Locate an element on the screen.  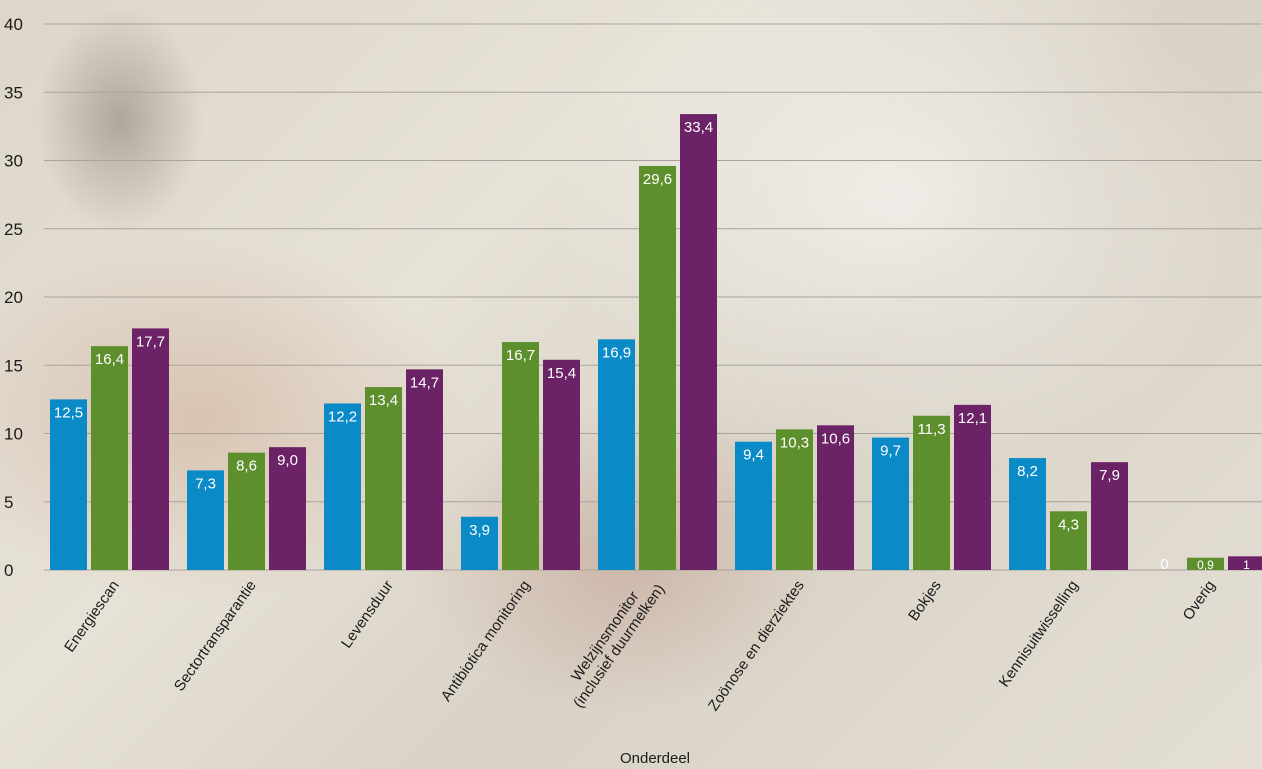
value-label: 1 is located at coordinates (1246, 565).